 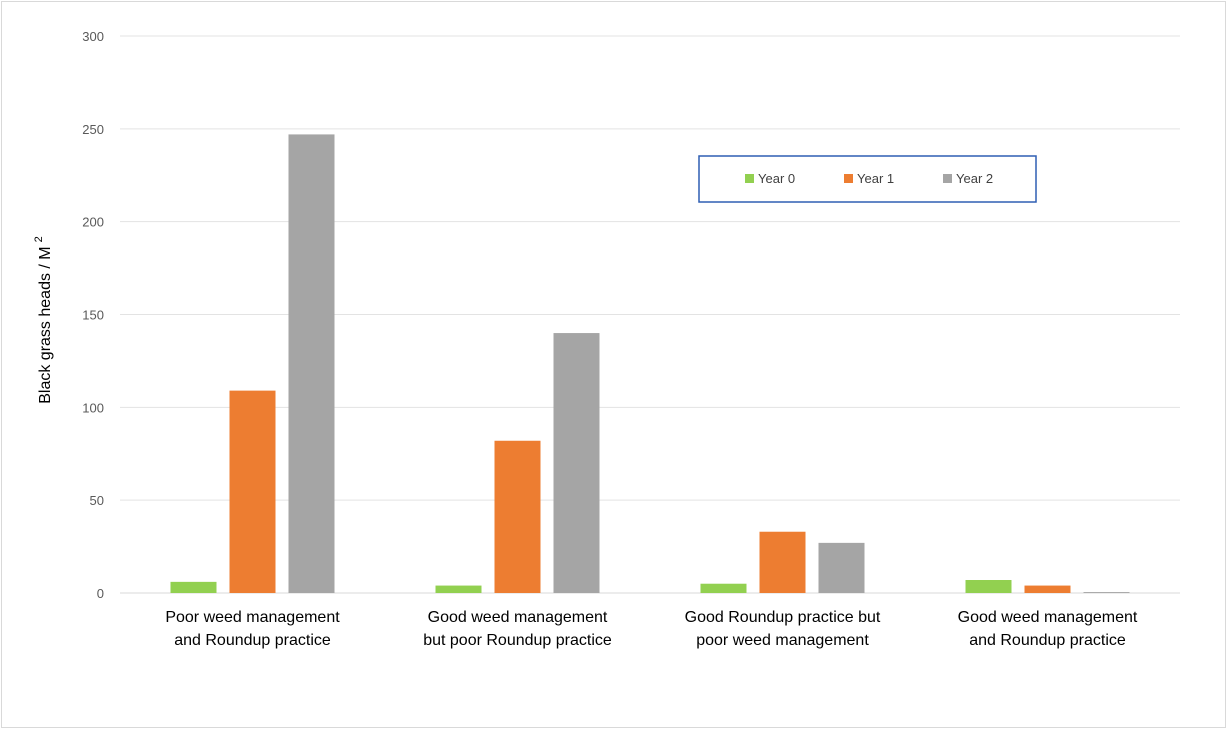 I want to click on legend-label: Year 0, so click(x=776, y=178).